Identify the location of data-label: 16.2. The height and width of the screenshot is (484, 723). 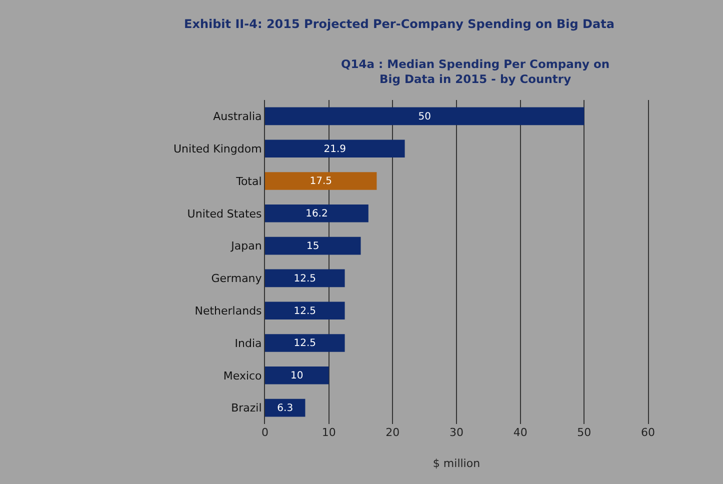
(317, 214).